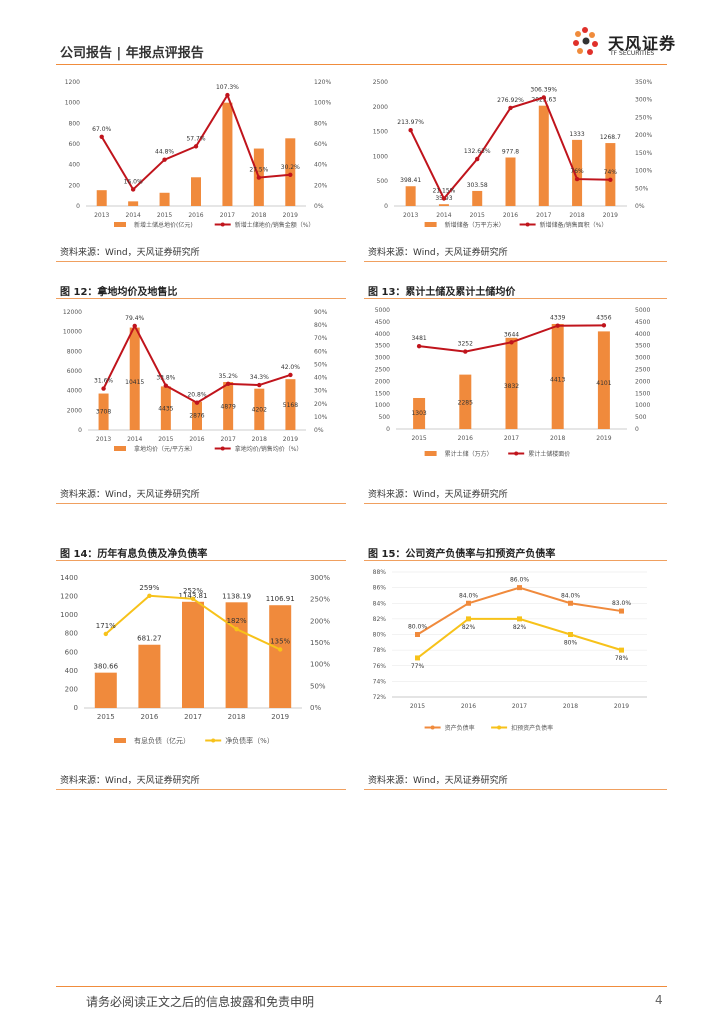 The height and width of the screenshot is (1024, 724). What do you see at coordinates (227, 87) in the screenshot?
I see `line-series-data-label: 107.3%` at bounding box center [227, 87].